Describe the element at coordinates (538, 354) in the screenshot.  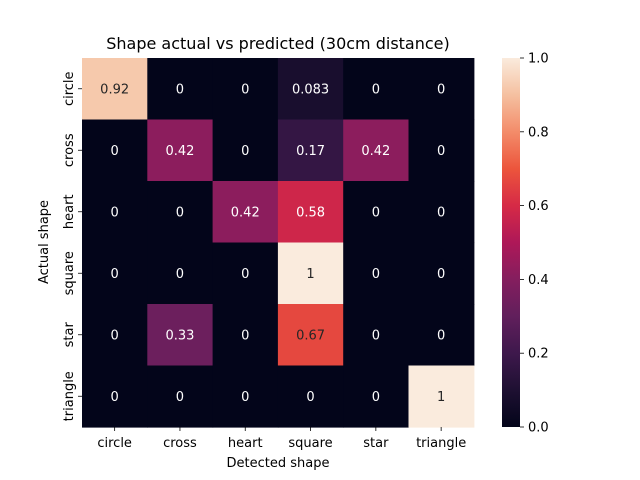
I see `colorbar-tick-label: 0.2` at that location.